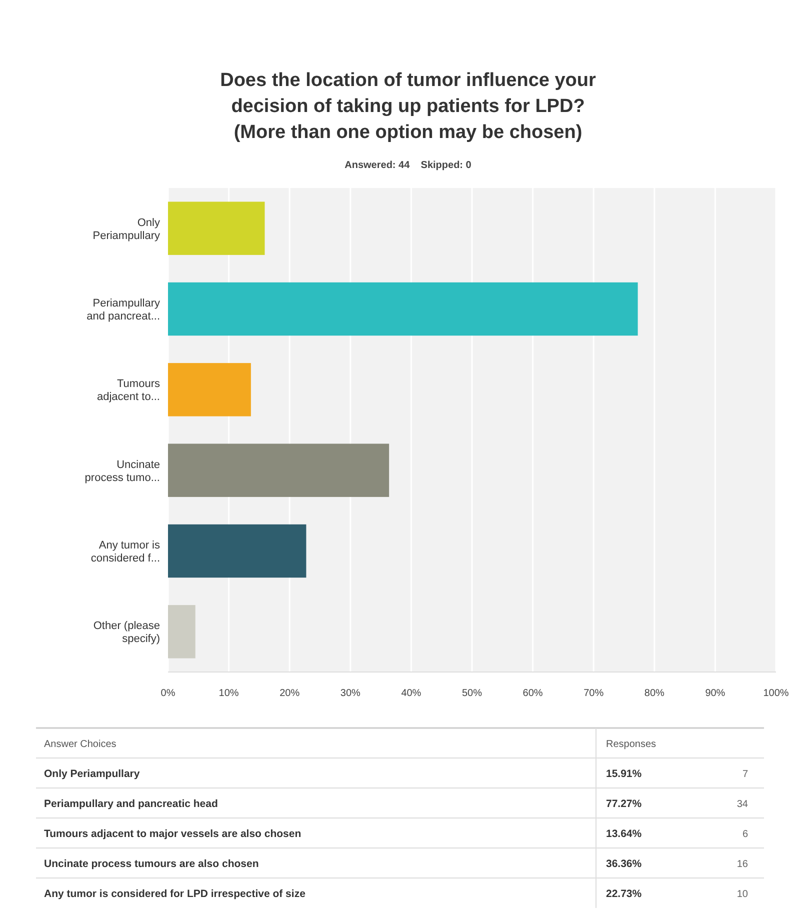  Describe the element at coordinates (131, 804) in the screenshot. I see `text: Periampullary and pancreatic head` at that location.